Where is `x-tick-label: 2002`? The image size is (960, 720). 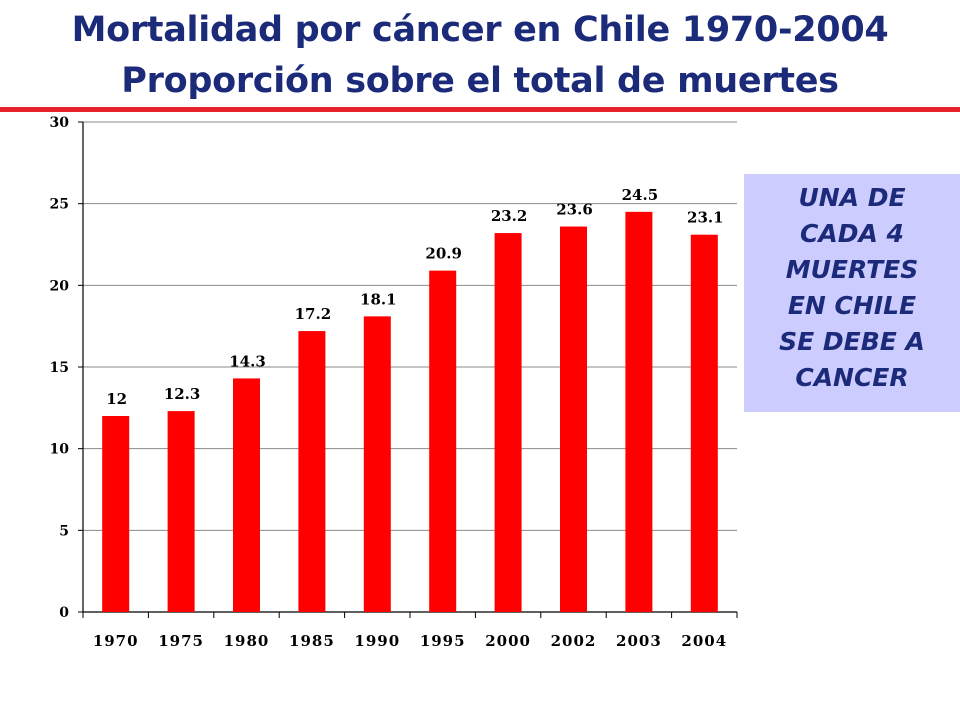
x-tick-label: 2002 is located at coordinates (574, 641).